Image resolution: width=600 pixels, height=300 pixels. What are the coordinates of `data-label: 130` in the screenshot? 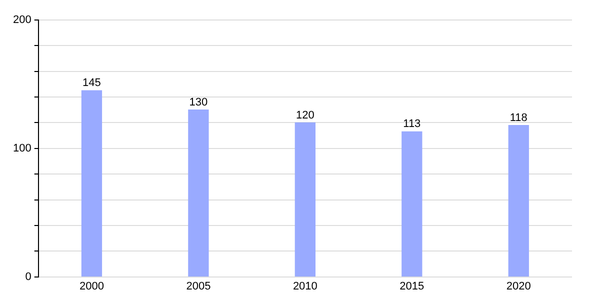 It's located at (198, 102).